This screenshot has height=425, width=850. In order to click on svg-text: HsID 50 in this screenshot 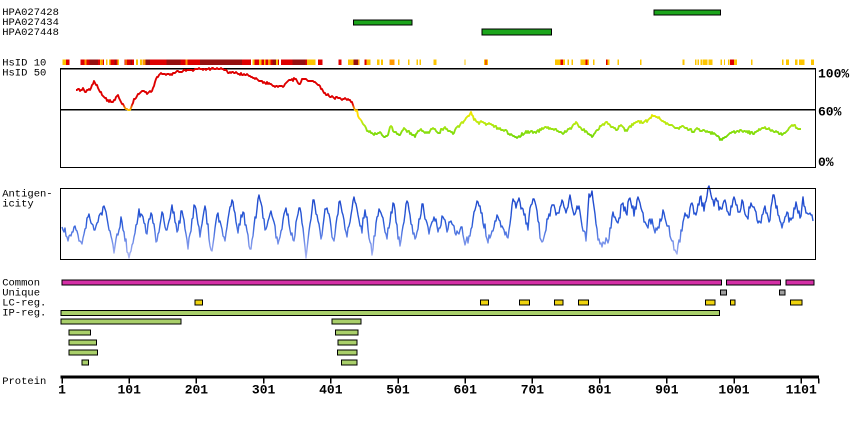, I will do `click(24, 73)`.